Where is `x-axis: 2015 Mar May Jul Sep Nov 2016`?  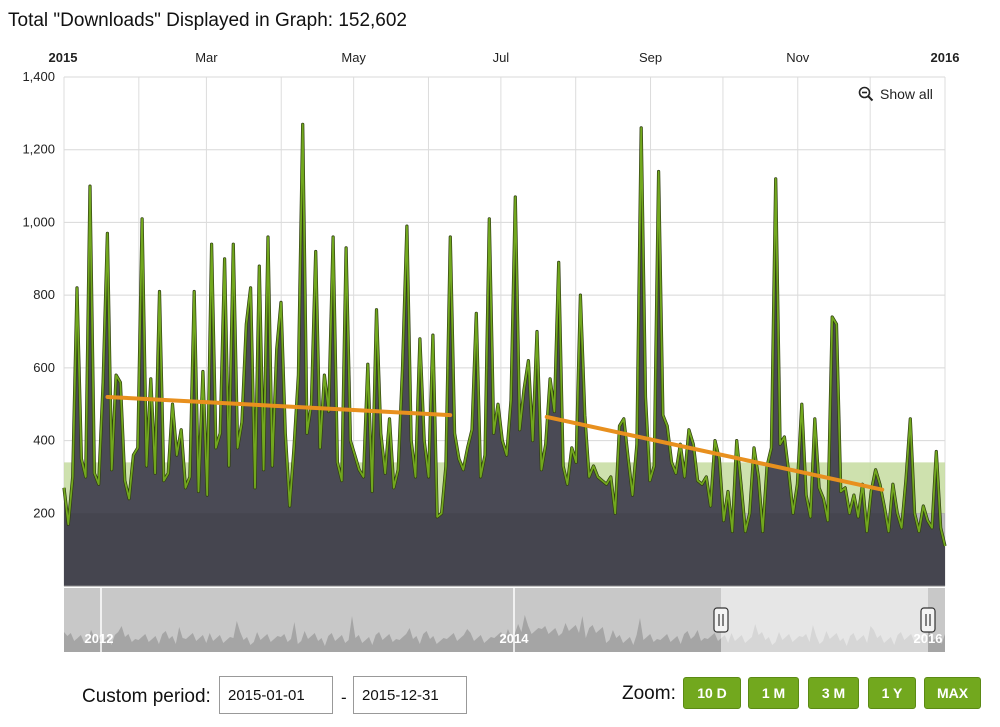 x-axis: 2015 Mar May Jul Sep Nov 2016 is located at coordinates (504, 57).